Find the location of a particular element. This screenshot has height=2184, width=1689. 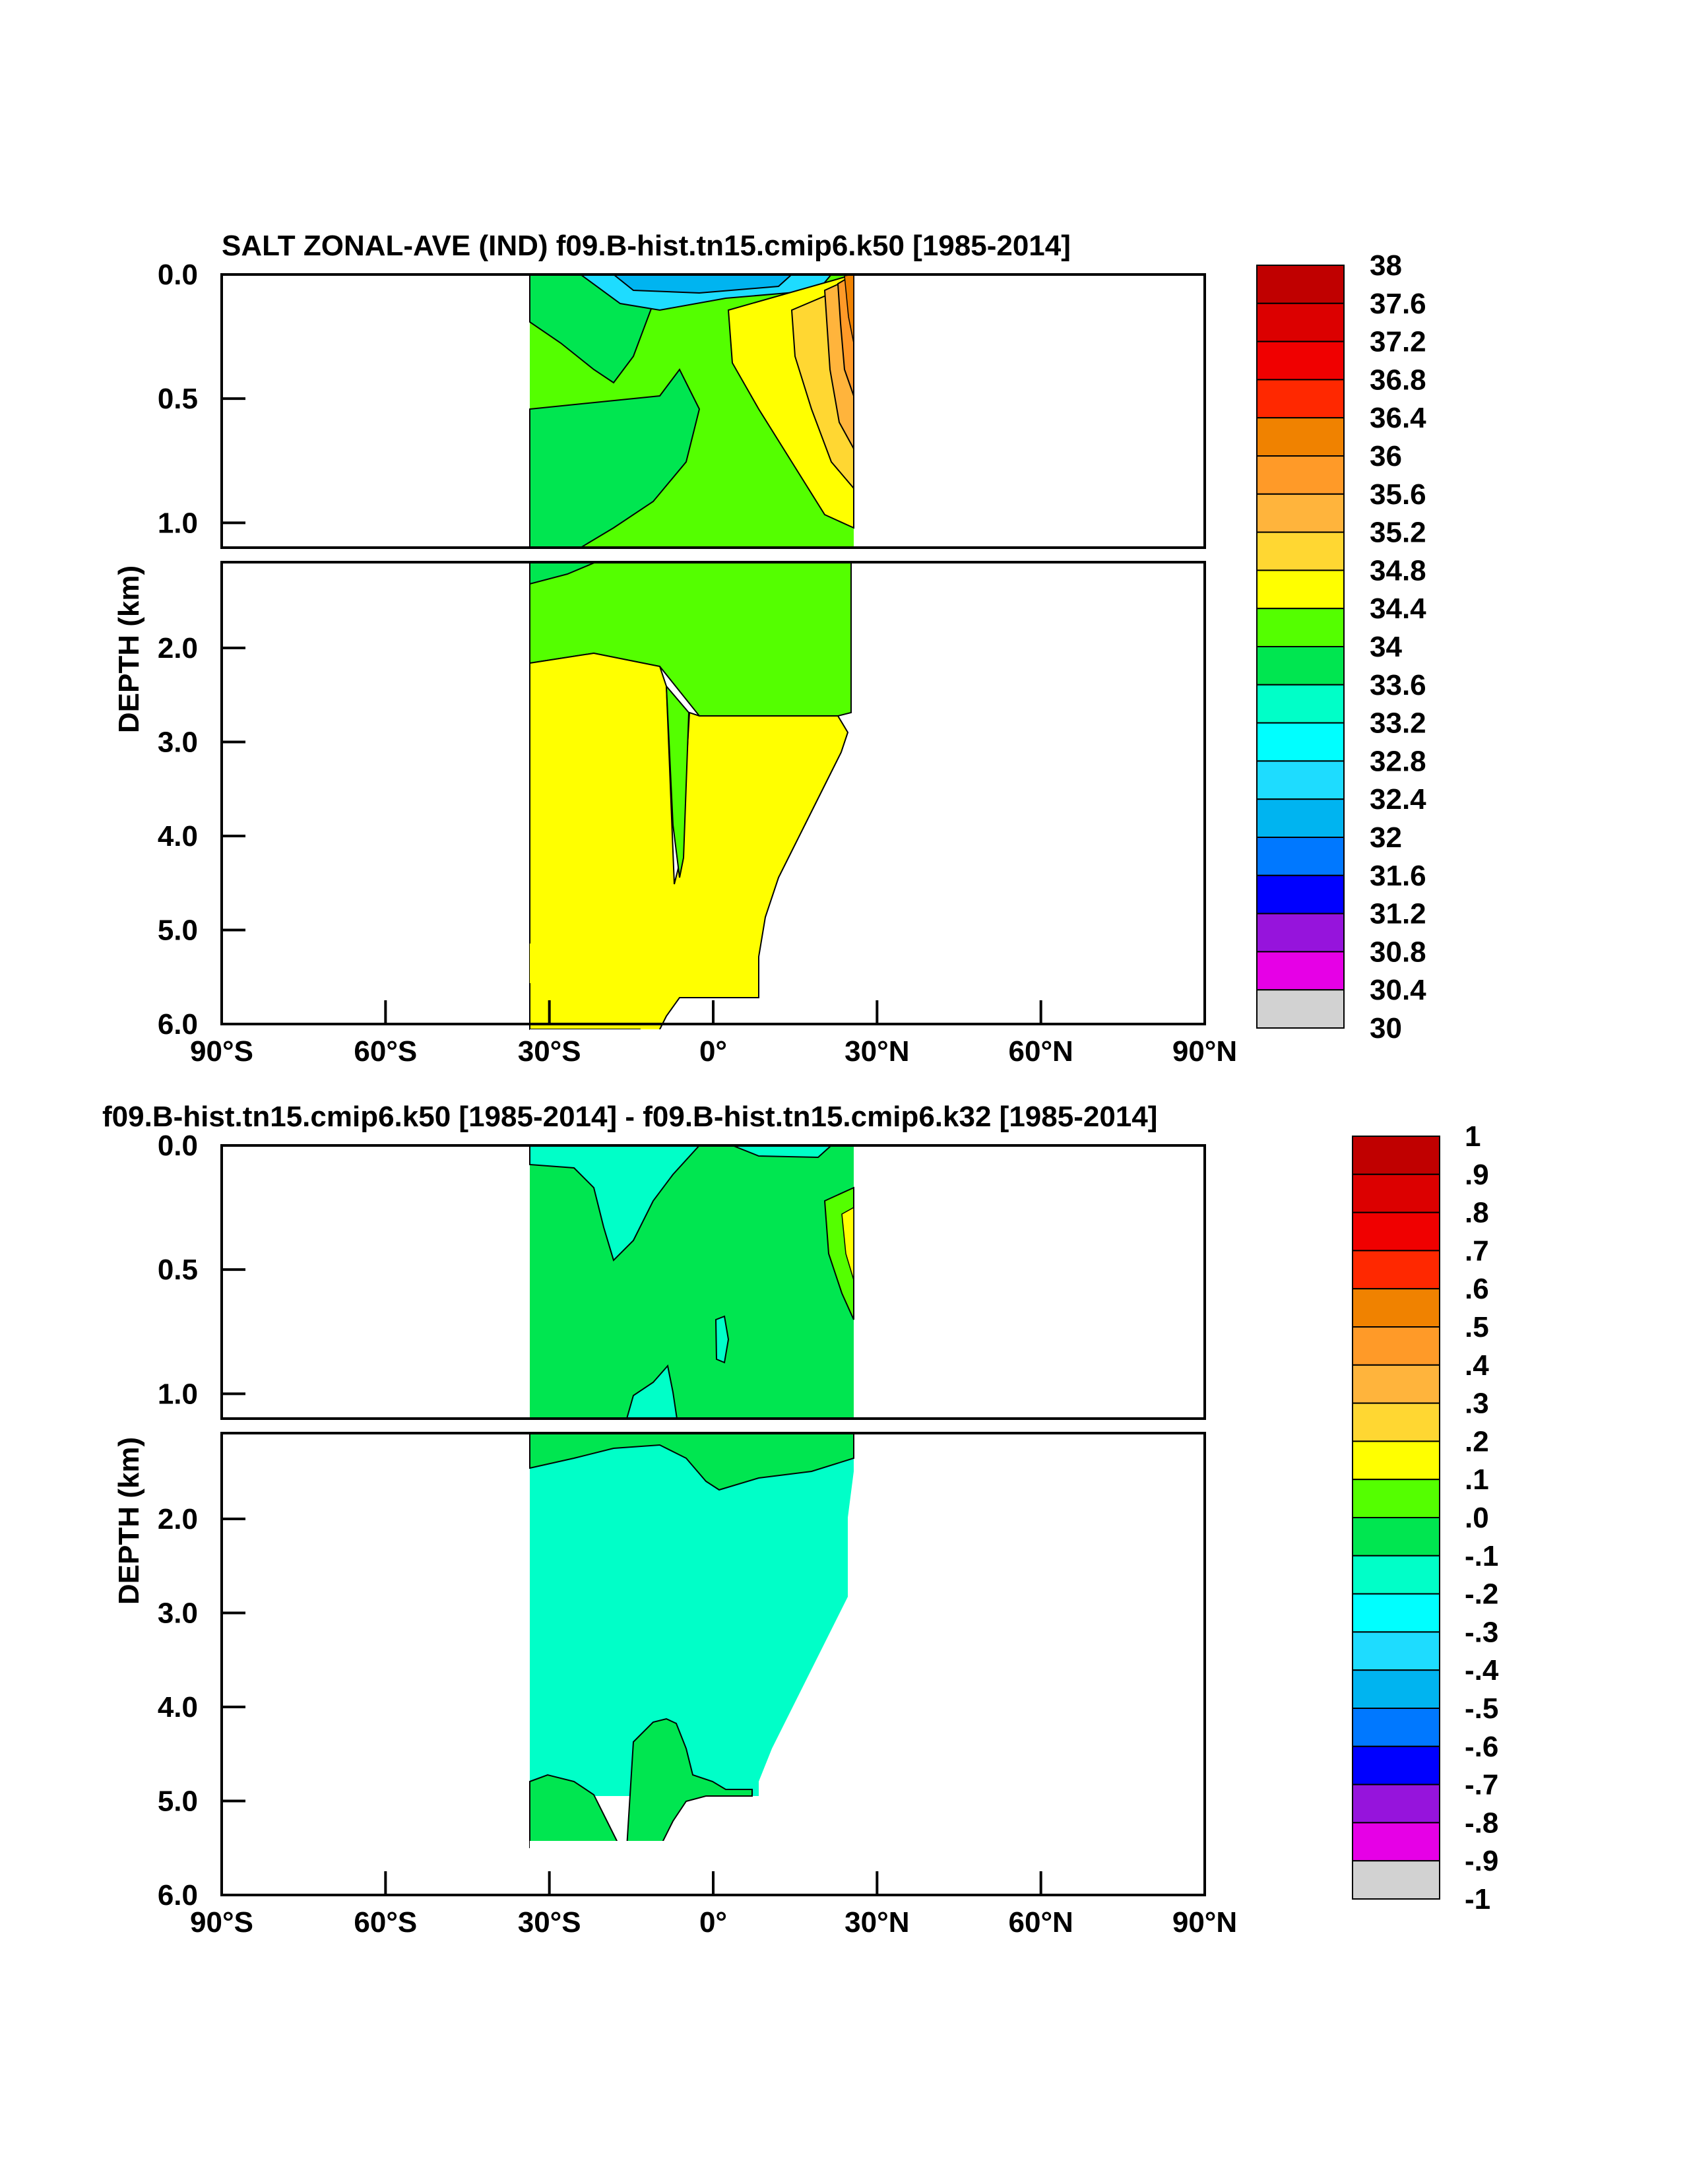

colorbar-label: 33.2 is located at coordinates (1398, 723).